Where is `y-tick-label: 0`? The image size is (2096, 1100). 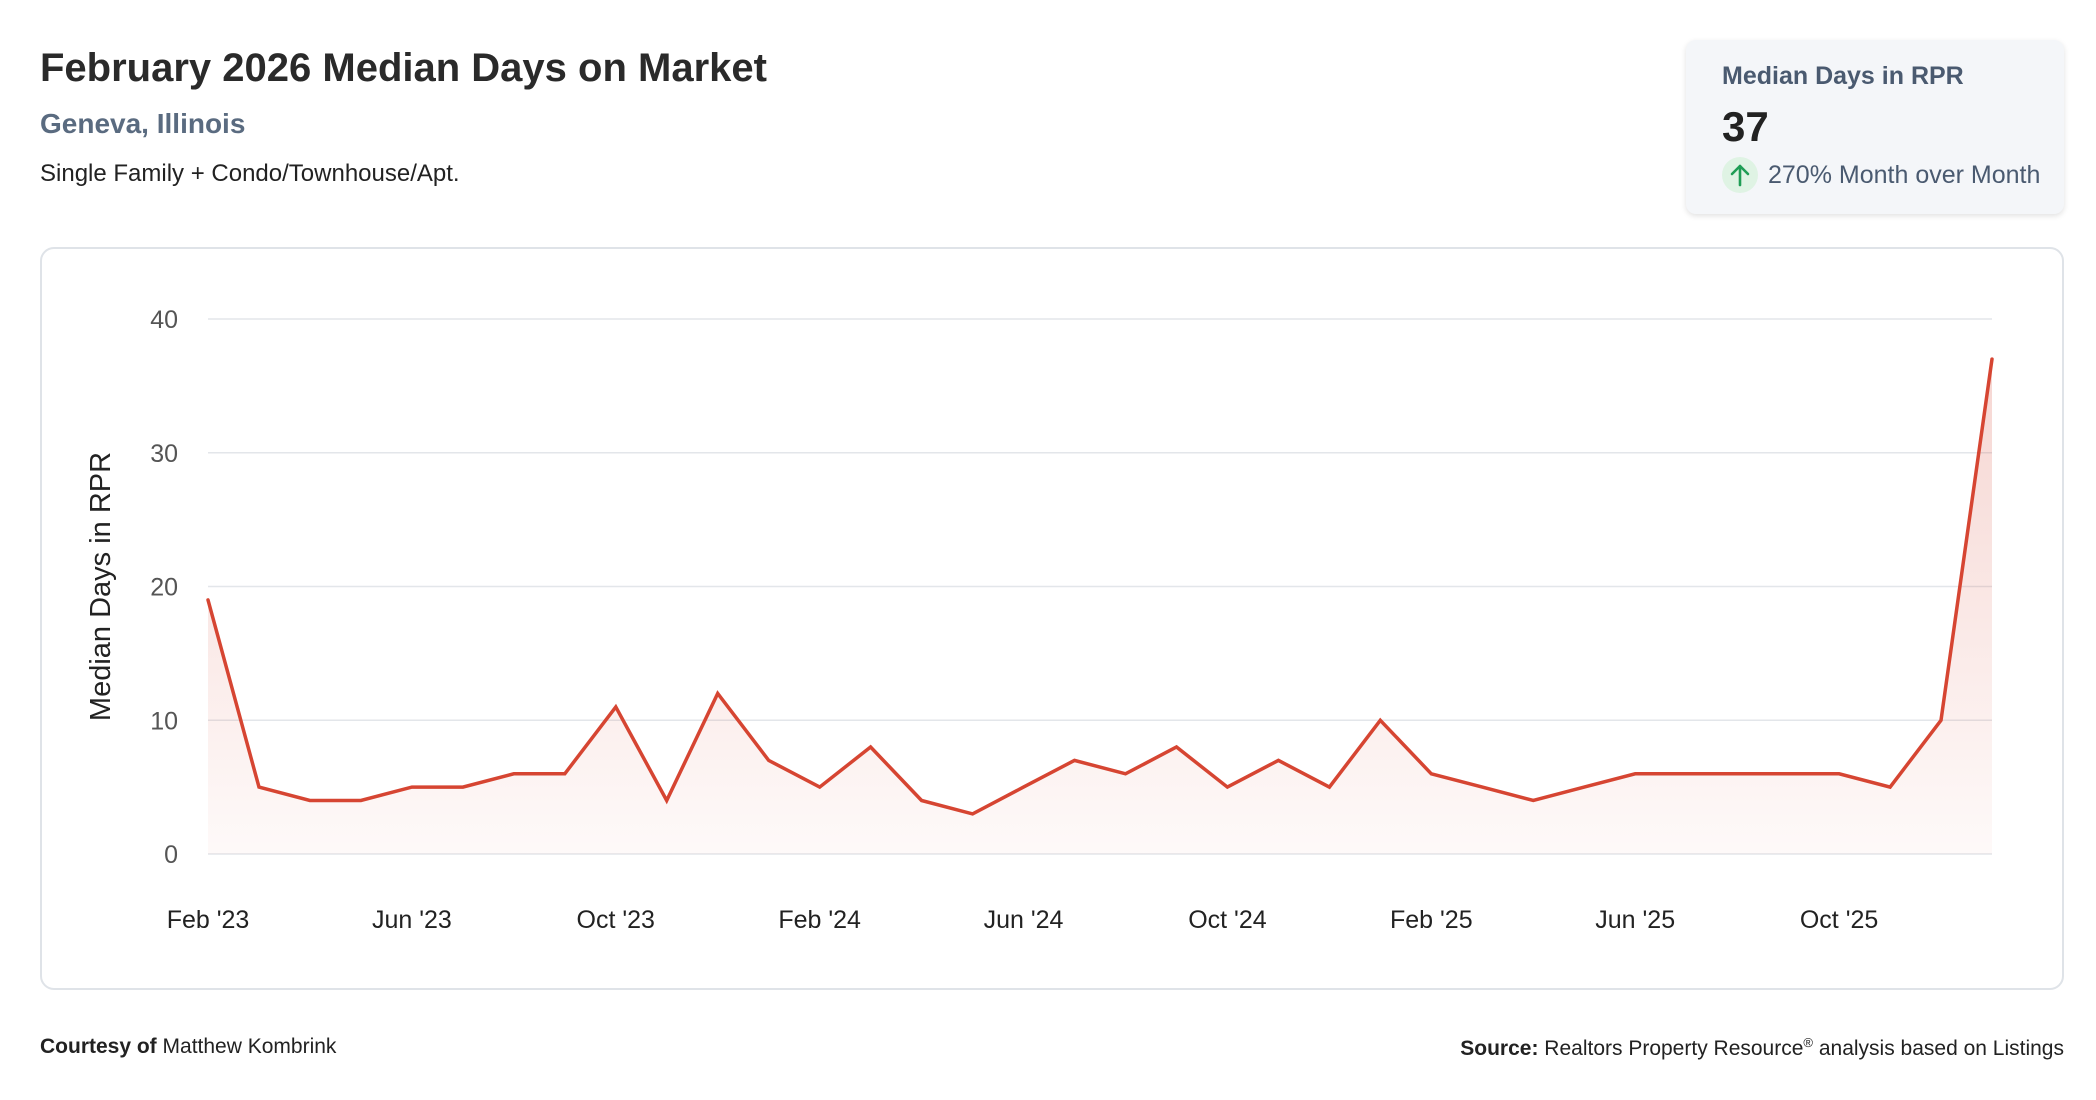
y-tick-label: 0 is located at coordinates (171, 855).